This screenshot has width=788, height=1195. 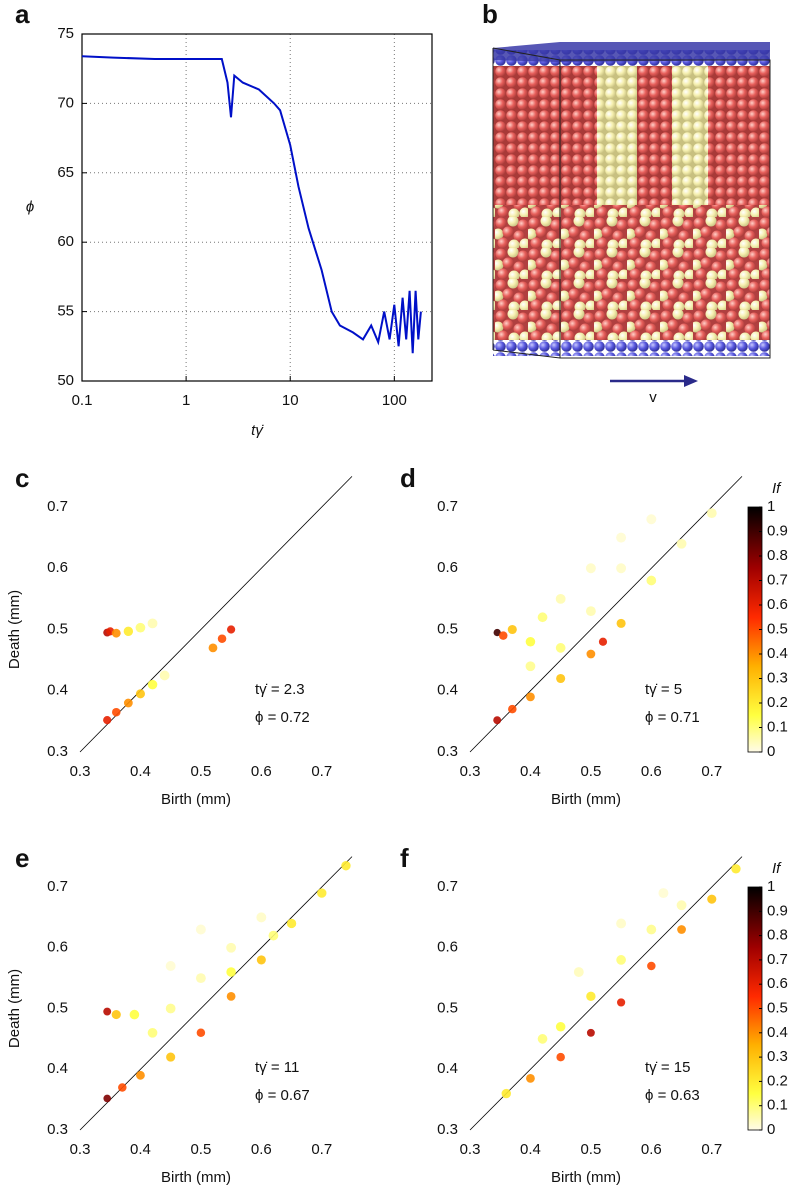 I want to click on annotation: ϕ = 0.63, so click(x=672, y=1095).